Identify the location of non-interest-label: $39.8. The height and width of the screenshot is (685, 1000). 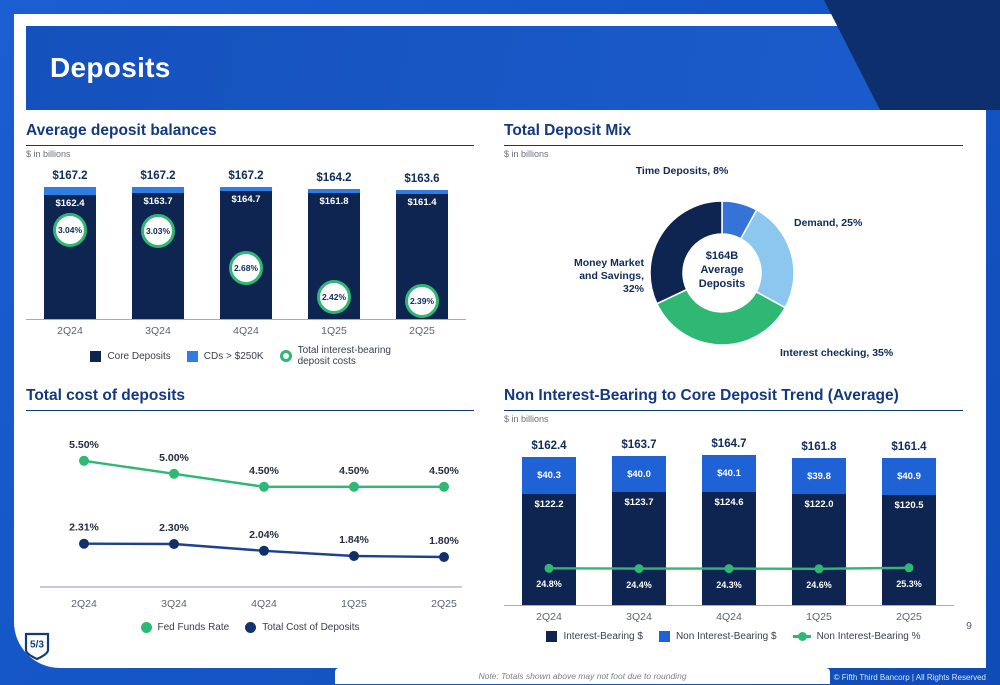
(819, 476).